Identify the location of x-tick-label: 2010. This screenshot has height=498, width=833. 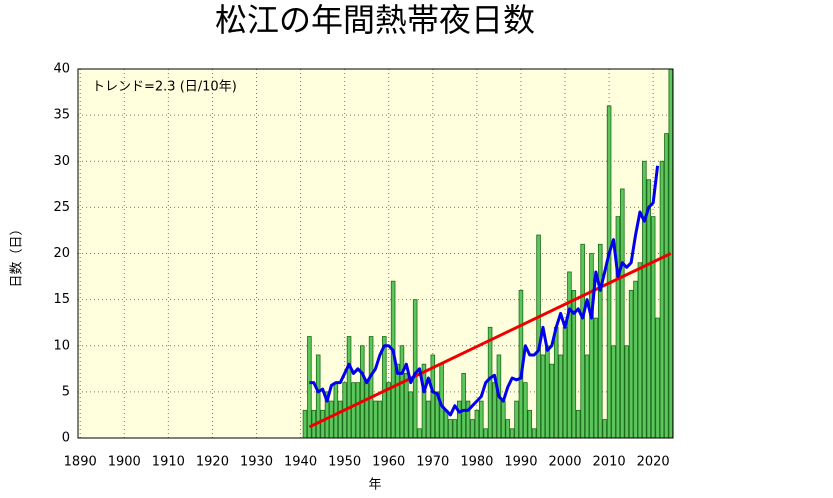
(609, 462).